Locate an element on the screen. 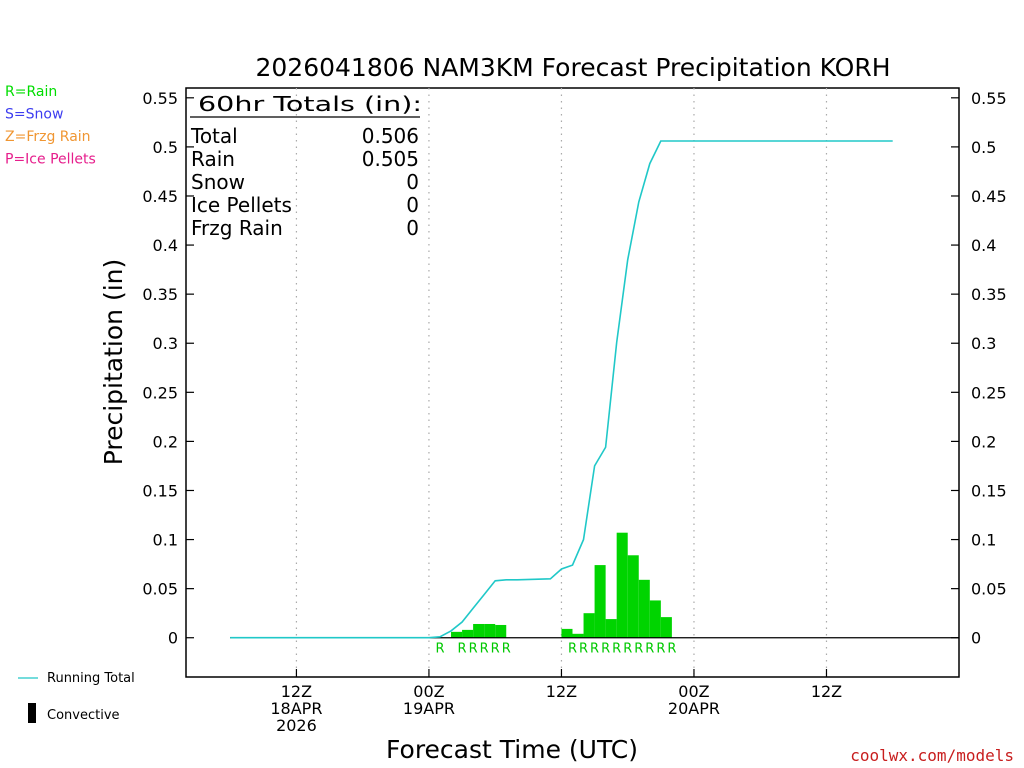 The image size is (1024, 768). totals-row-label: Ice Pellets is located at coordinates (241, 205).